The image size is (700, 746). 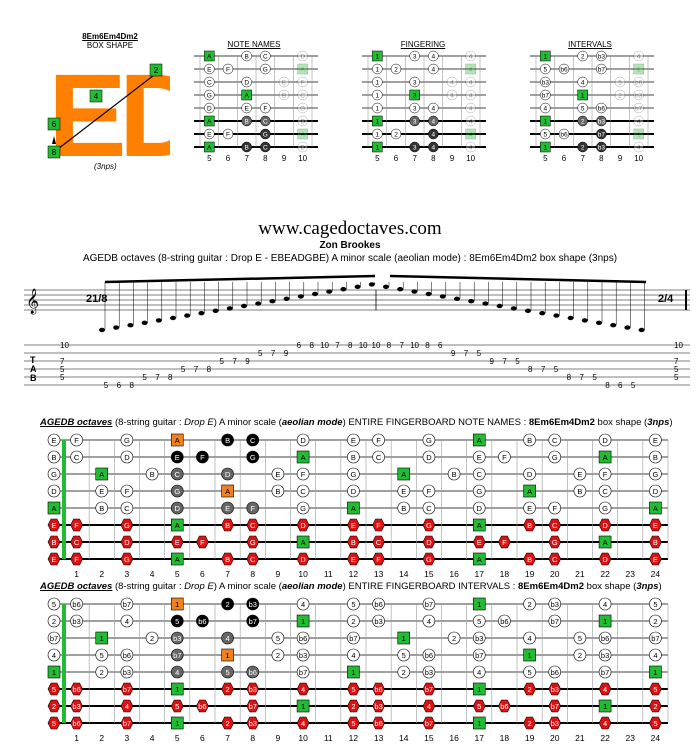 What do you see at coordinates (156, 70) in the screenshot?
I see `shape-marker-2-label: 2` at bounding box center [156, 70].